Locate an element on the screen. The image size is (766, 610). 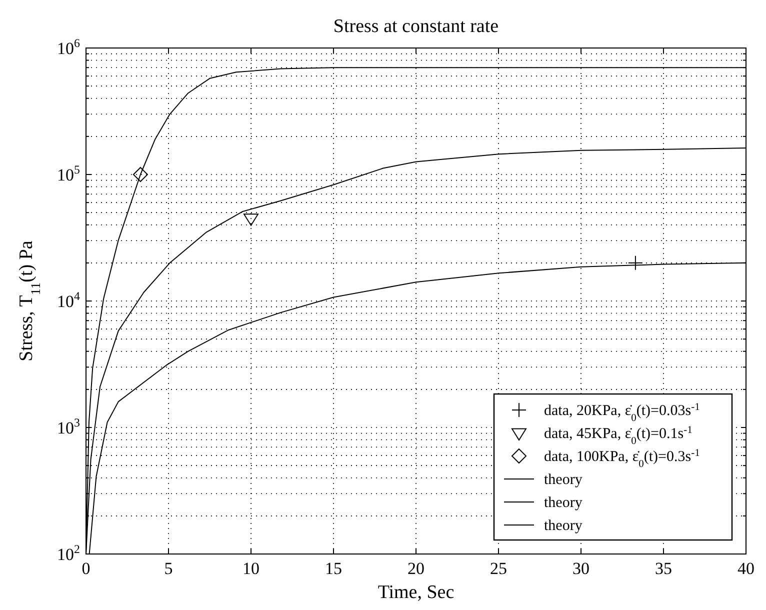
legend-label: data, 20KPa, ε̇$_{0}$(t)=0.03s$^{-1}$ is located at coordinates (622, 413).